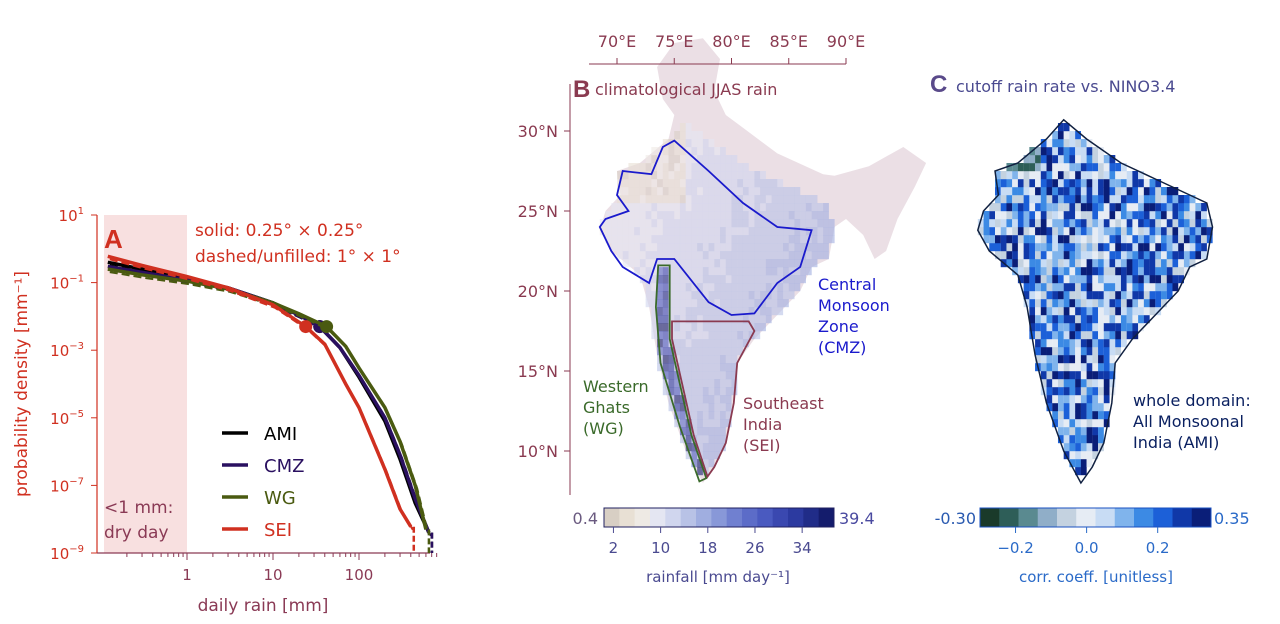 This screenshot has height=624, width=1280. Describe the element at coordinates (1087, 548) in the screenshot. I see `colorbar-c-tick-label: 0.0` at that location.